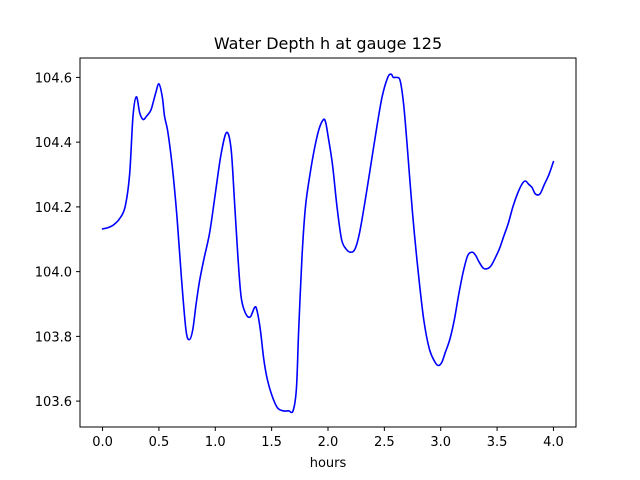 The image size is (640, 480). Describe the element at coordinates (271, 442) in the screenshot. I see `x-tick-label: 1.5` at that location.